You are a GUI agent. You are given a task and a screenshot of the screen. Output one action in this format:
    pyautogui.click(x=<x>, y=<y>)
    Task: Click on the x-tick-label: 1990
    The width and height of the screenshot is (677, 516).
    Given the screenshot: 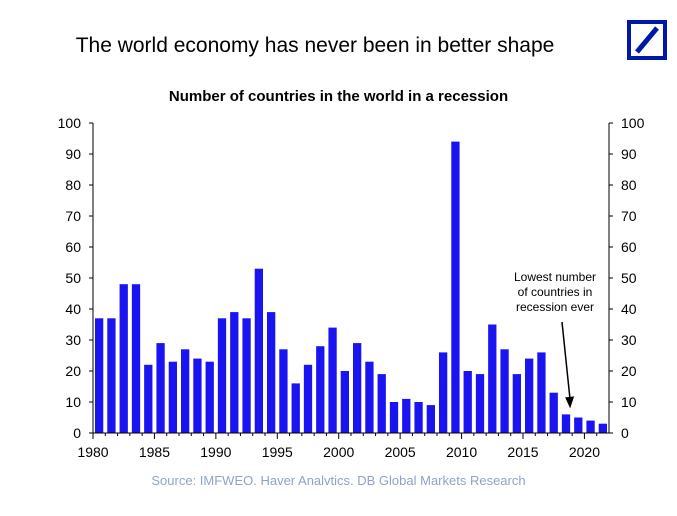 What is the action you would take?
    pyautogui.click(x=215, y=452)
    